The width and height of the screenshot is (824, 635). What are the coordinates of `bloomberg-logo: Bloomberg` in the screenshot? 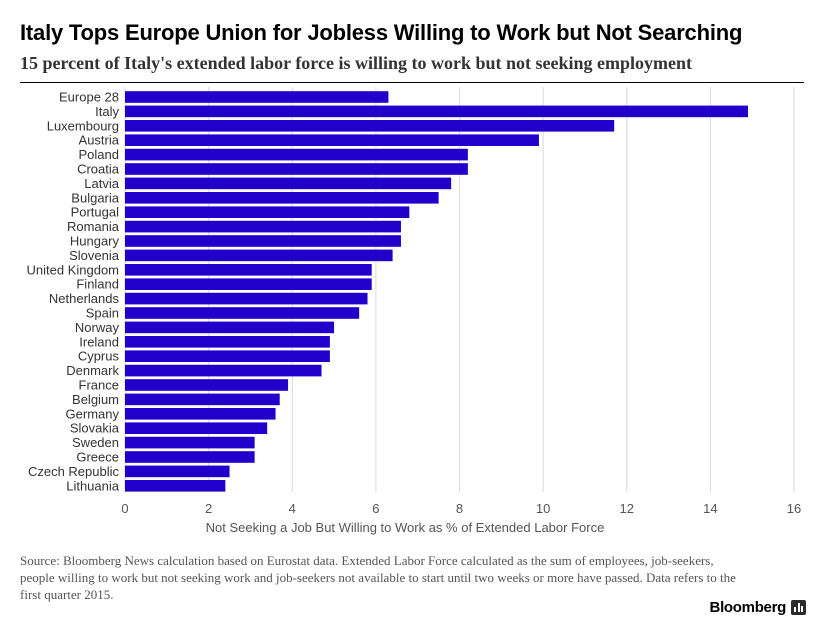 It's located at (758, 607).